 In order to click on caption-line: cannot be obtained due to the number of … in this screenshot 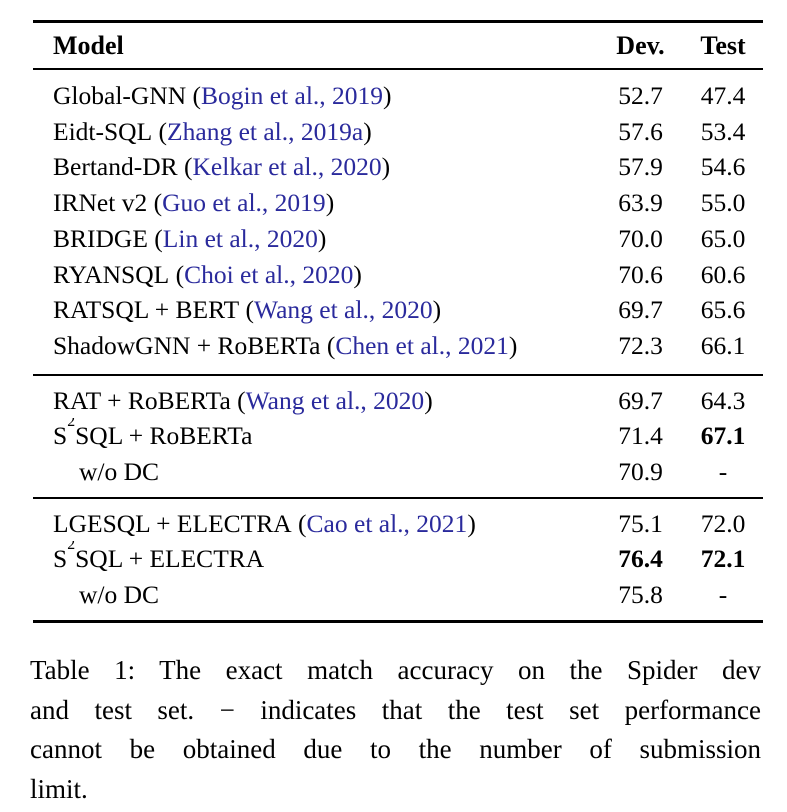, I will do `click(395, 749)`.